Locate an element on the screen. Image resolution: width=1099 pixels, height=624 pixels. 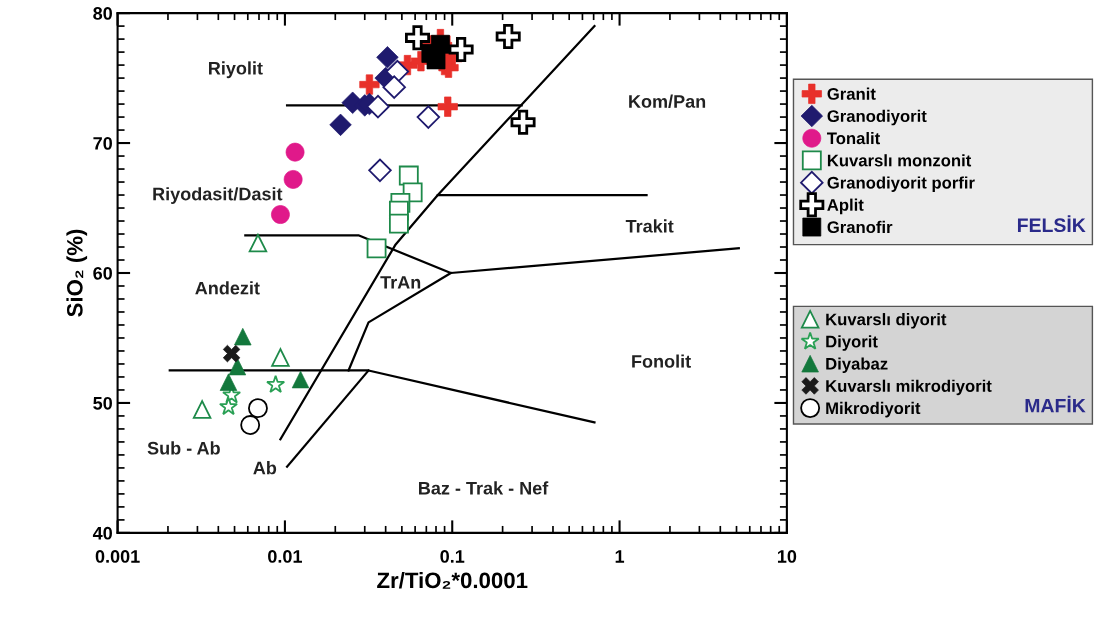
y-tick-label: 70 is located at coordinates (102, 143).